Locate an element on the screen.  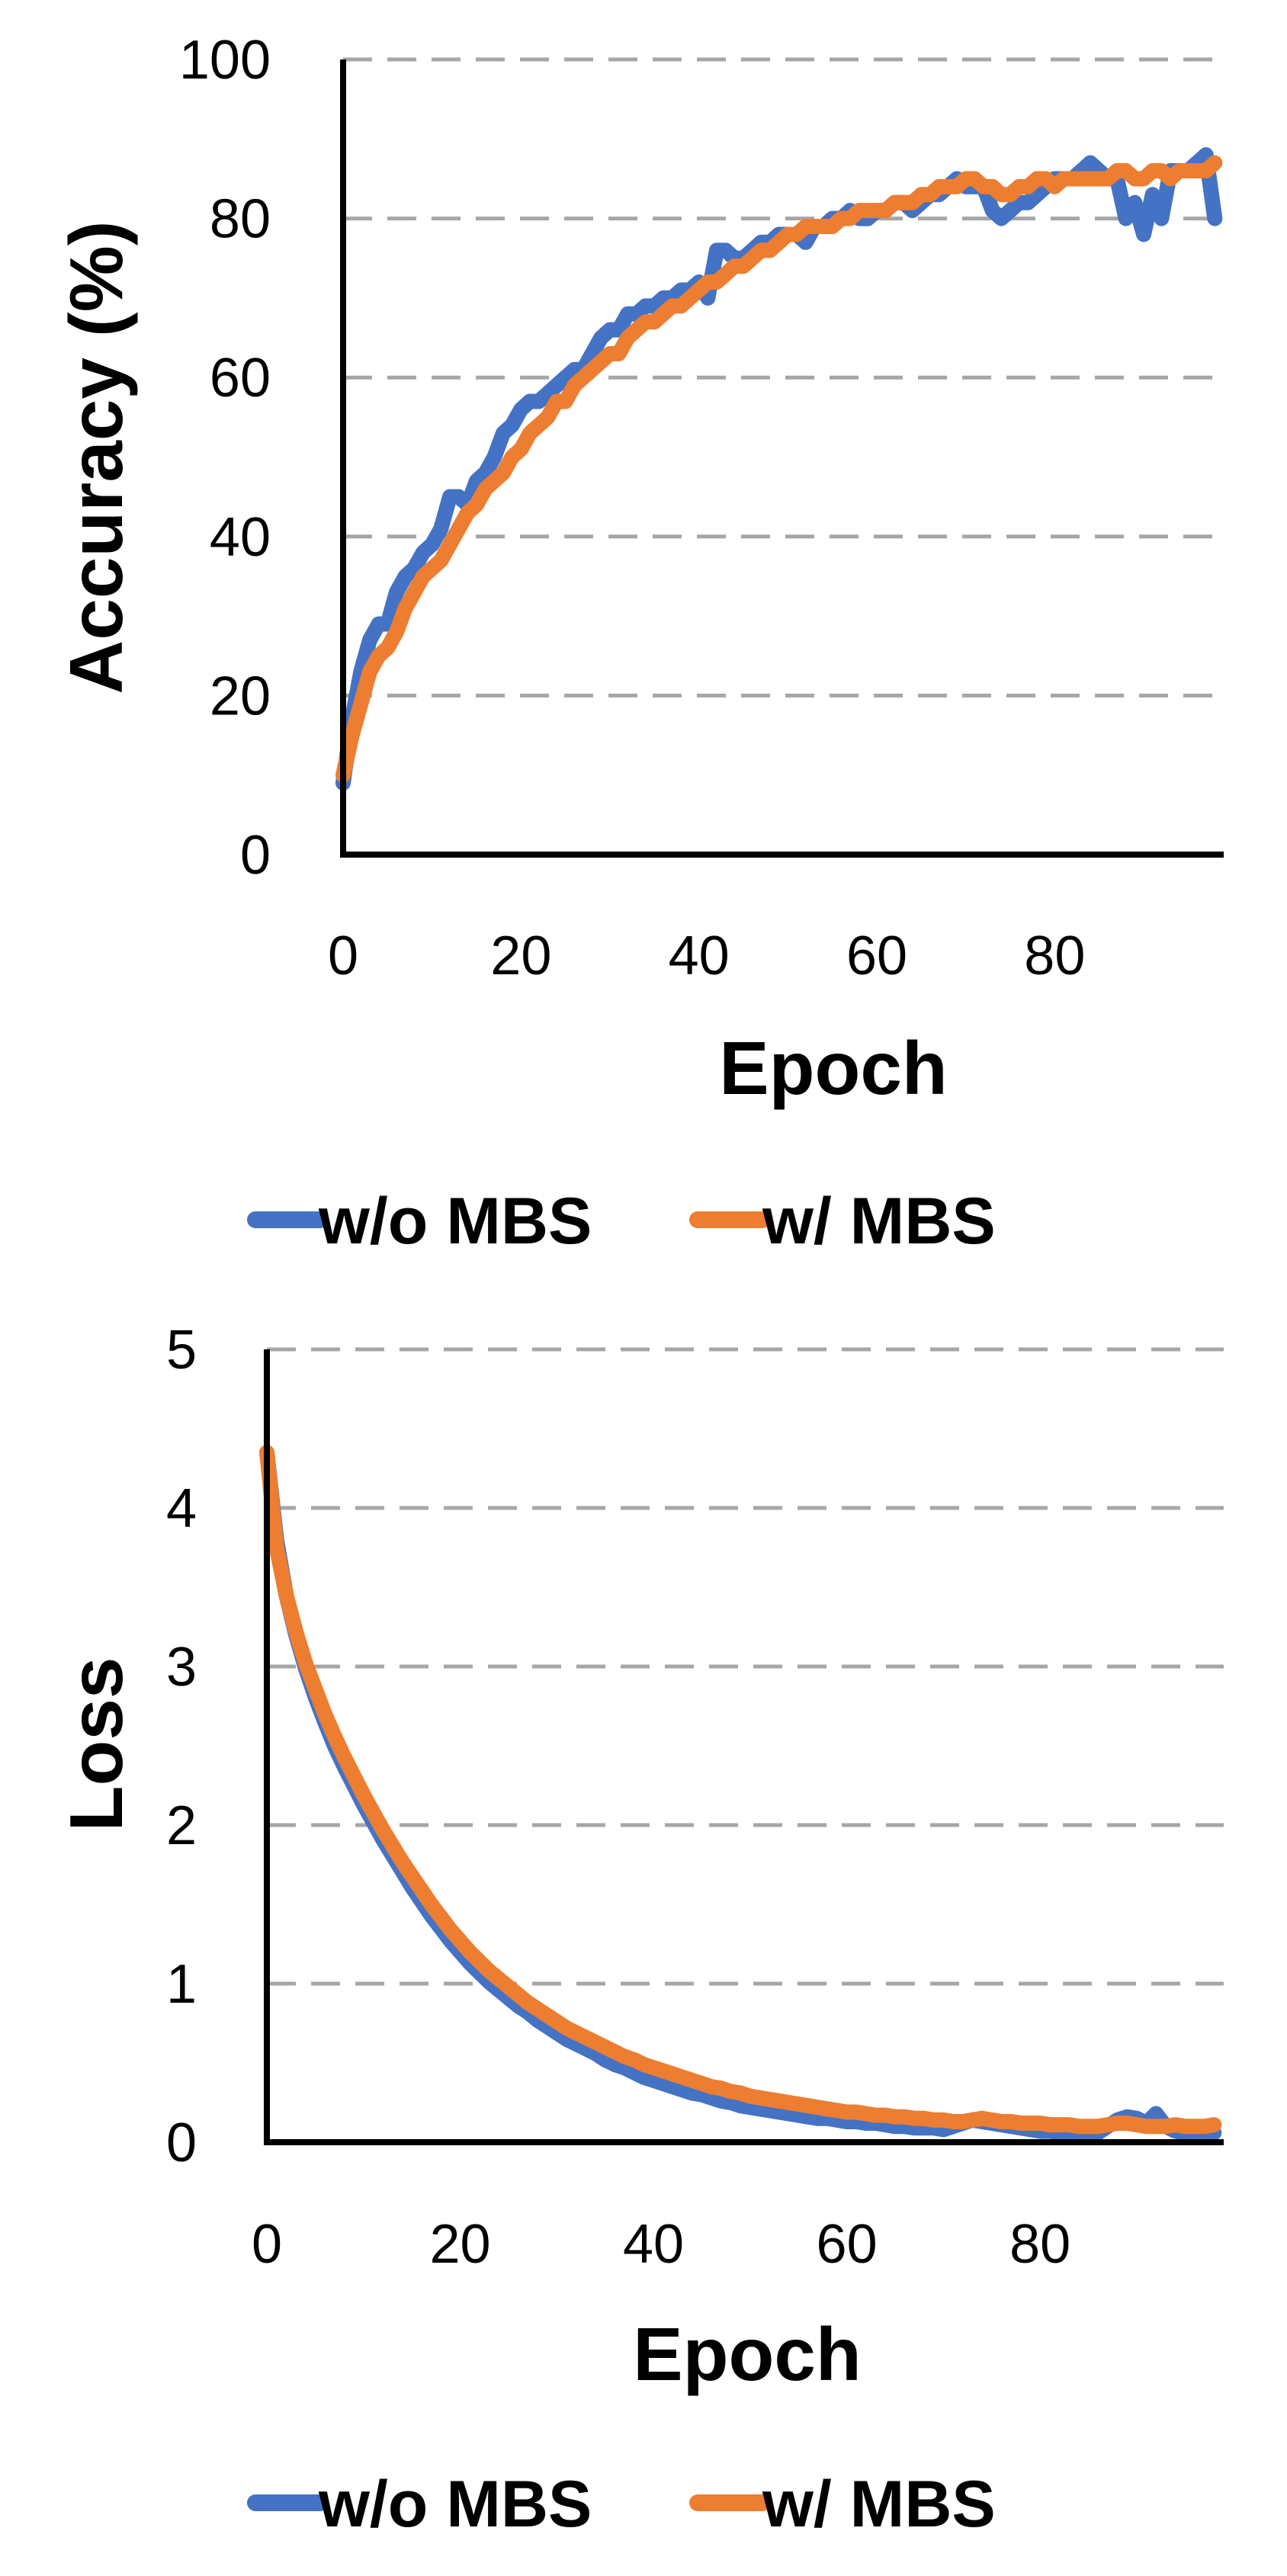
loss-x-tick-label: 80 is located at coordinates (1039, 2244).